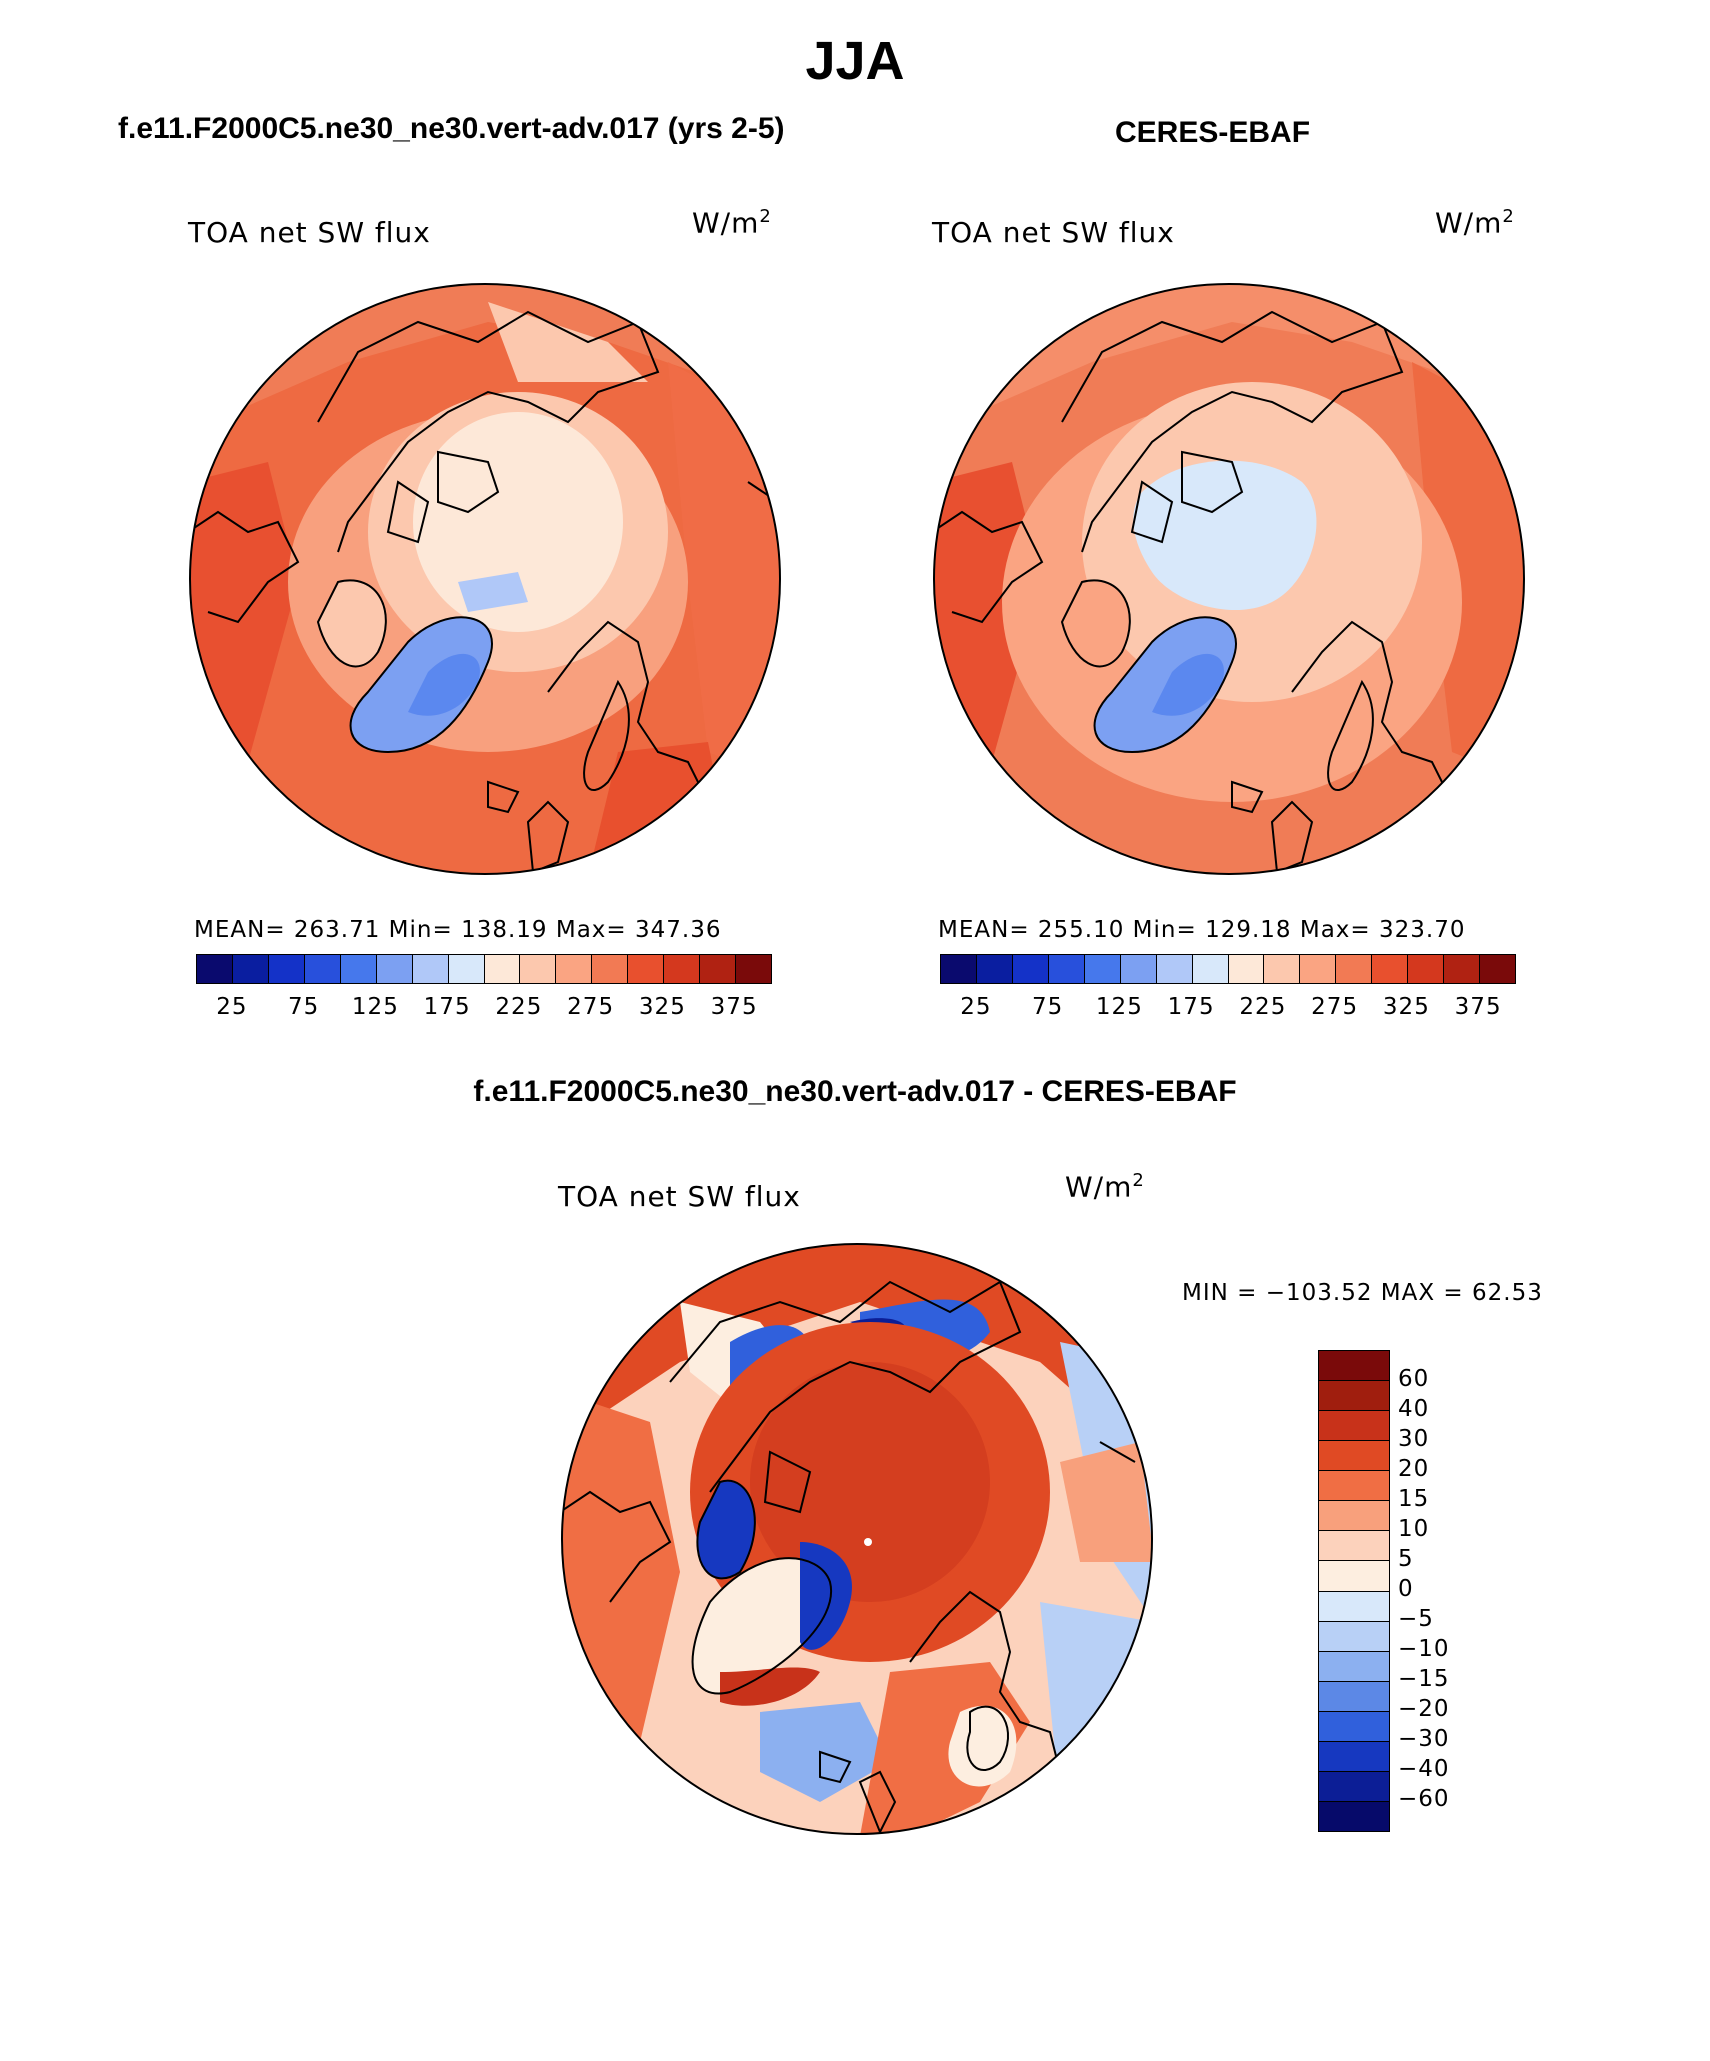 The height and width of the screenshot is (2061, 1710). What do you see at coordinates (1424, 1679) in the screenshot?
I see `colorbar-tick-label: −15` at bounding box center [1424, 1679].